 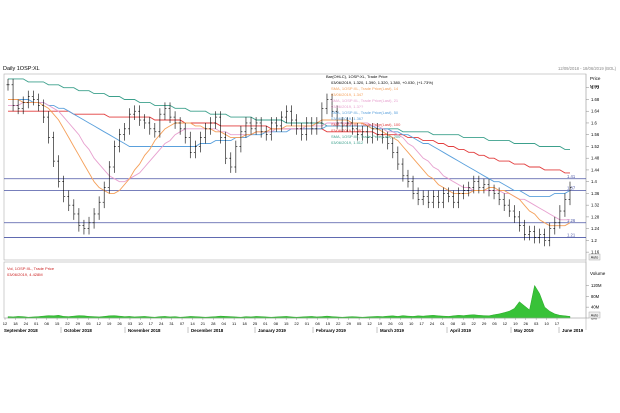 What do you see at coordinates (21, 330) in the screenshot?
I see `month-label: September 2018` at bounding box center [21, 330].